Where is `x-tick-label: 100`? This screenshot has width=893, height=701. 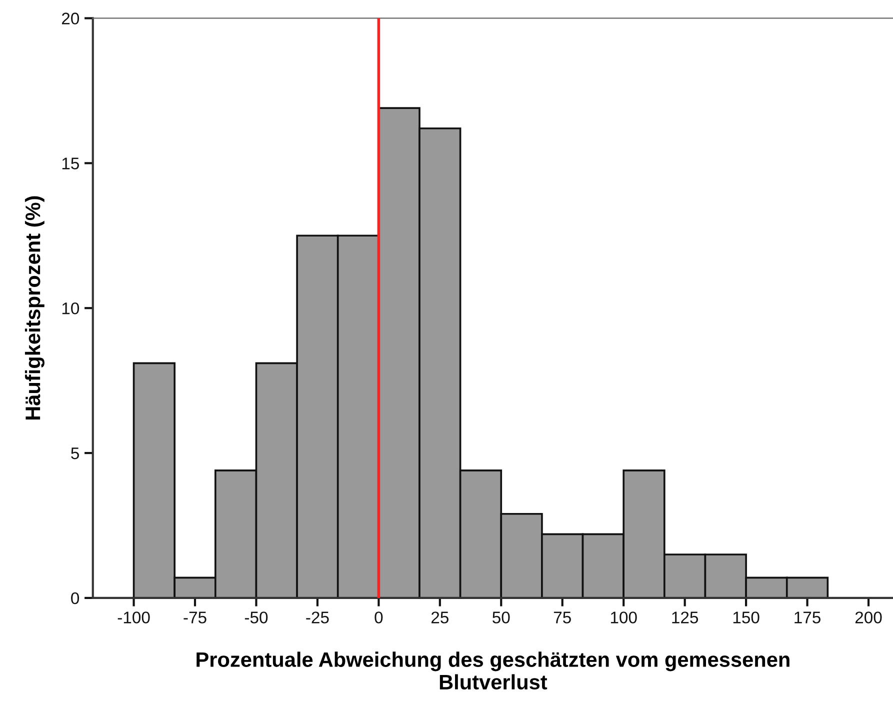 x-tick-label: 100 is located at coordinates (623, 618).